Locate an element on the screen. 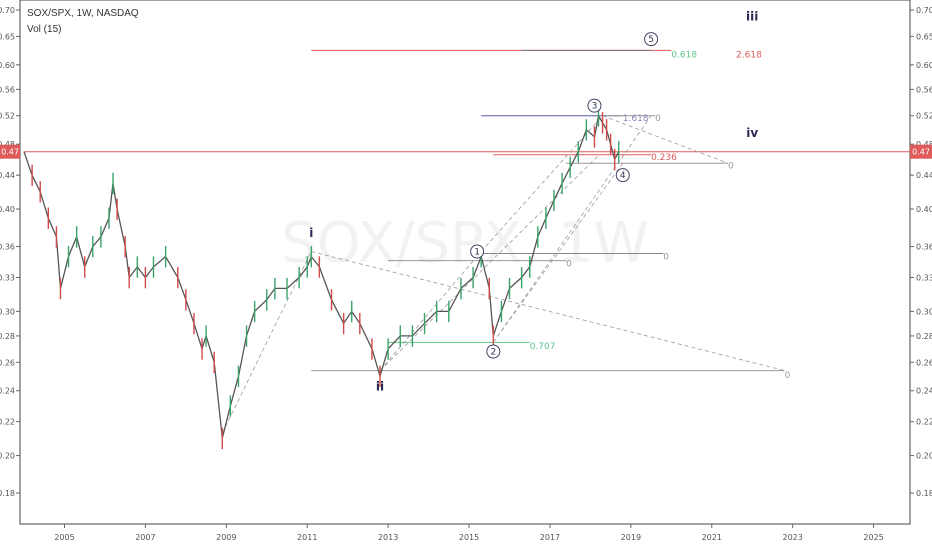 This screenshot has height=555, width=932. level-label: 0.236 is located at coordinates (664, 158).